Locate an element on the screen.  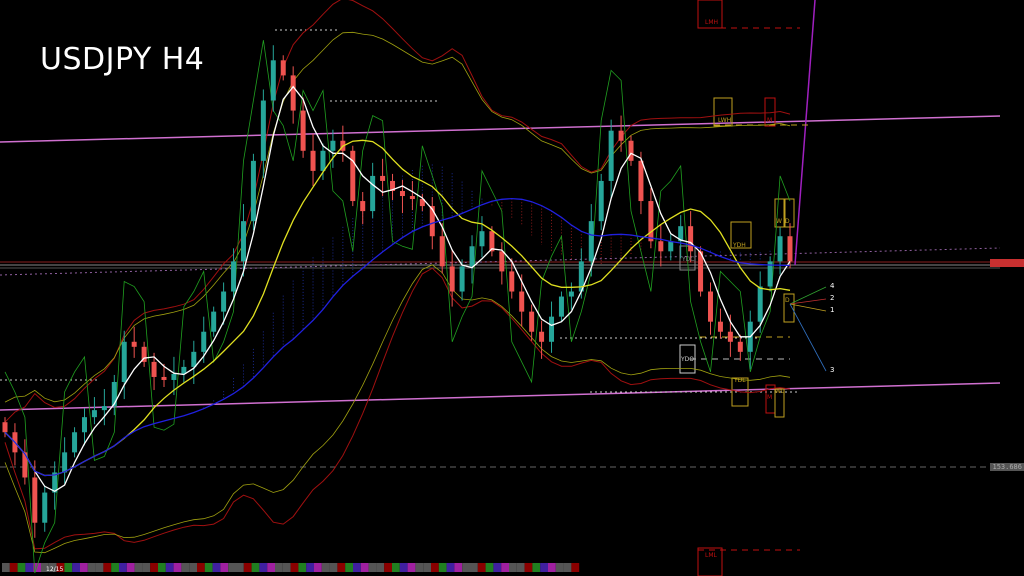
projection-label: 3 is located at coordinates (832, 370).